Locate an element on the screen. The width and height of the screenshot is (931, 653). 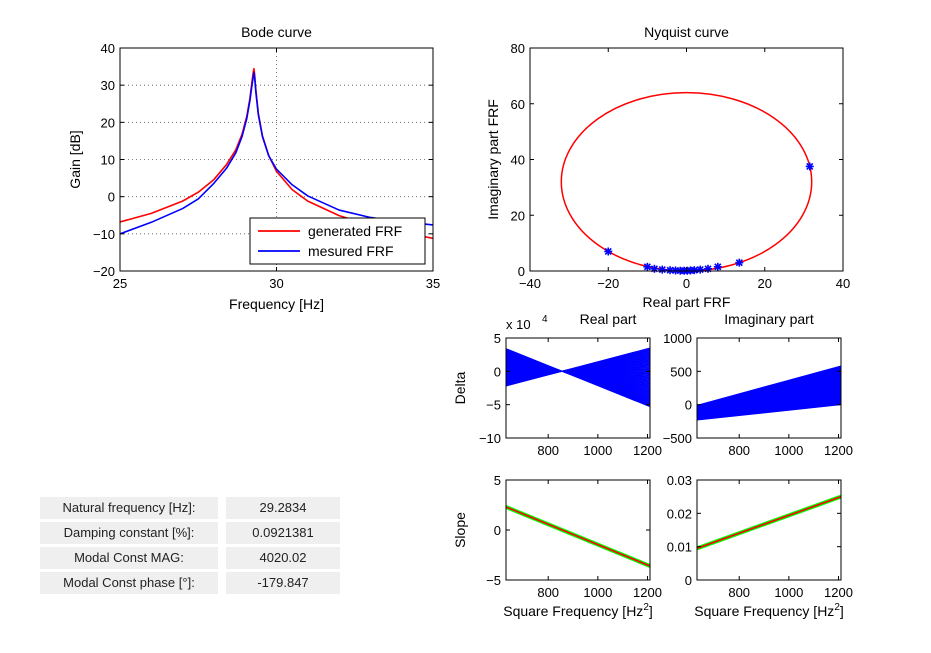
y-tick-label: −20 is located at coordinates (104, 271).